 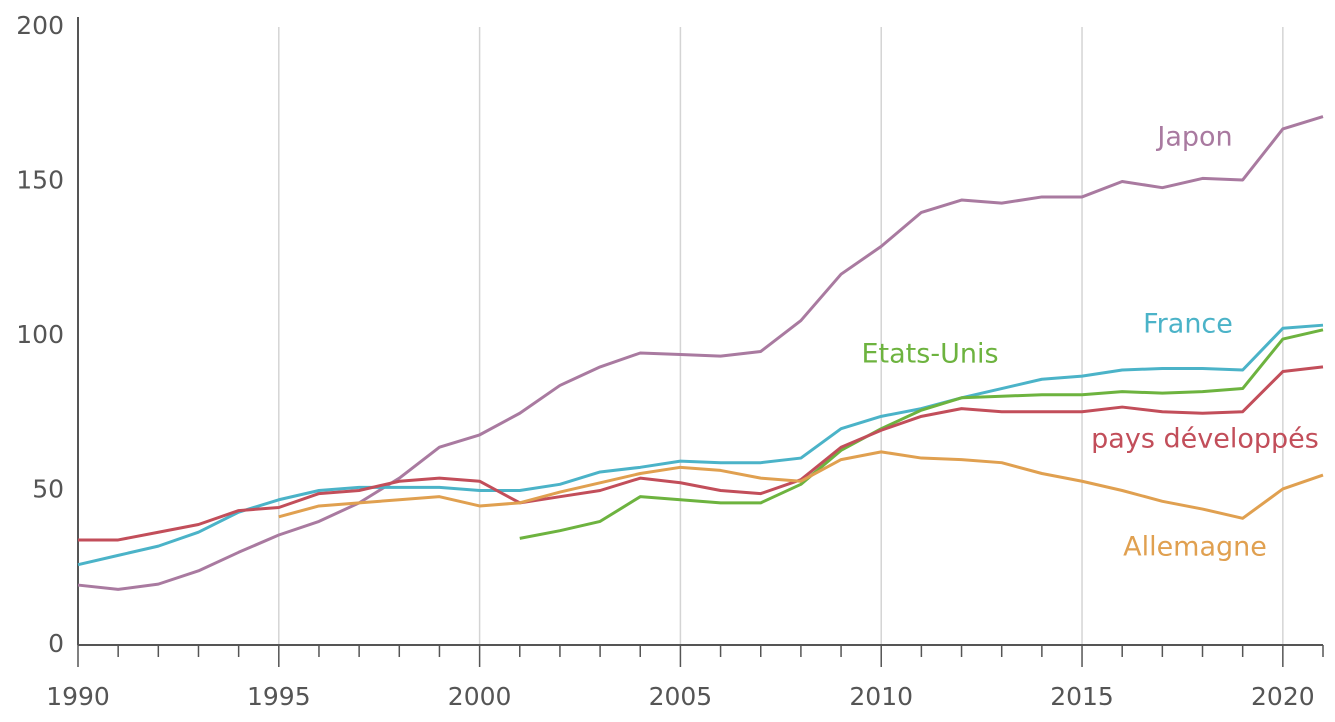 I want to click on x-tick-label: 2010, so click(x=881, y=696).